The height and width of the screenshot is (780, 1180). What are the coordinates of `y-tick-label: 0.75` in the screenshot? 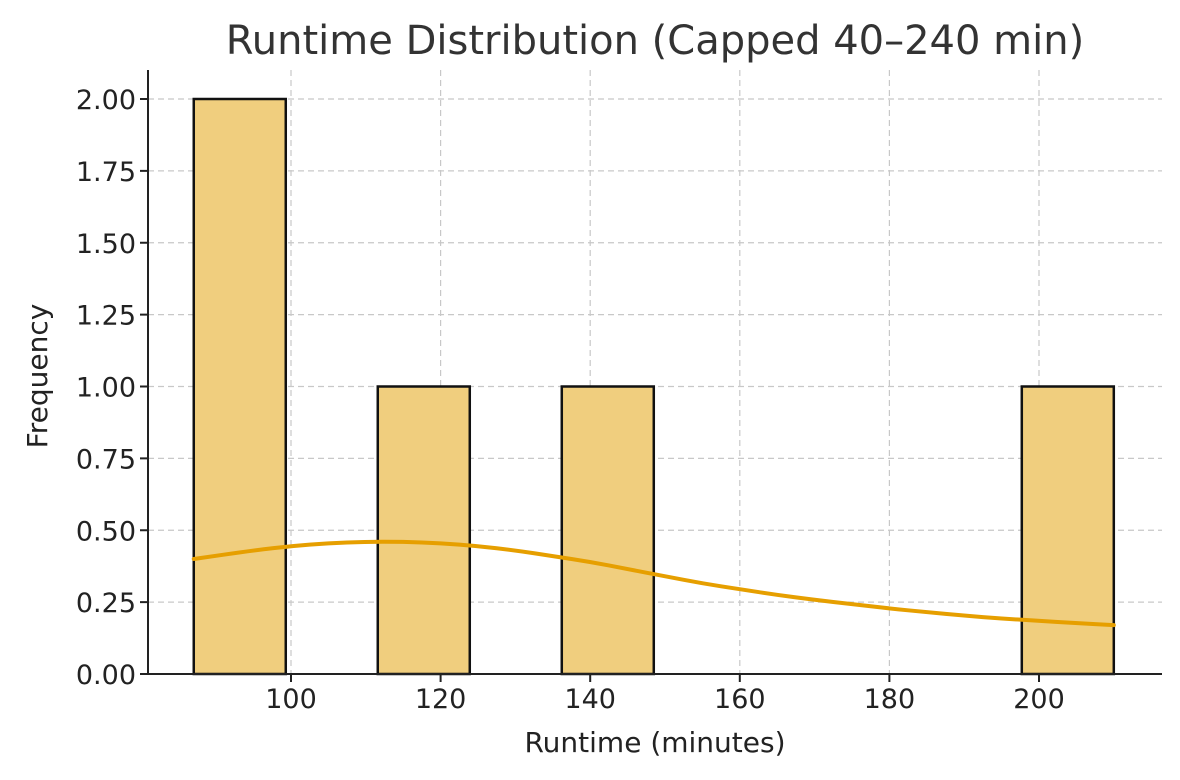 It's located at (106, 459).